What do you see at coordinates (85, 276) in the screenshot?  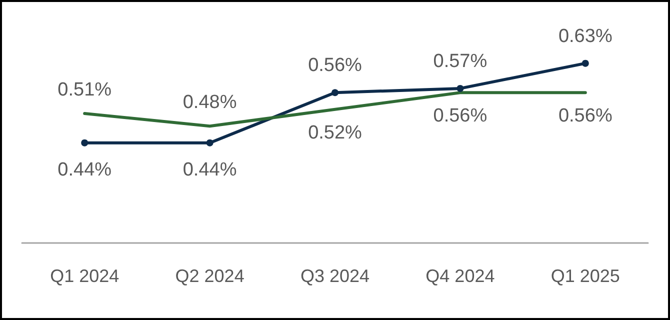 I see `x-tick-label: Q1 2024` at bounding box center [85, 276].